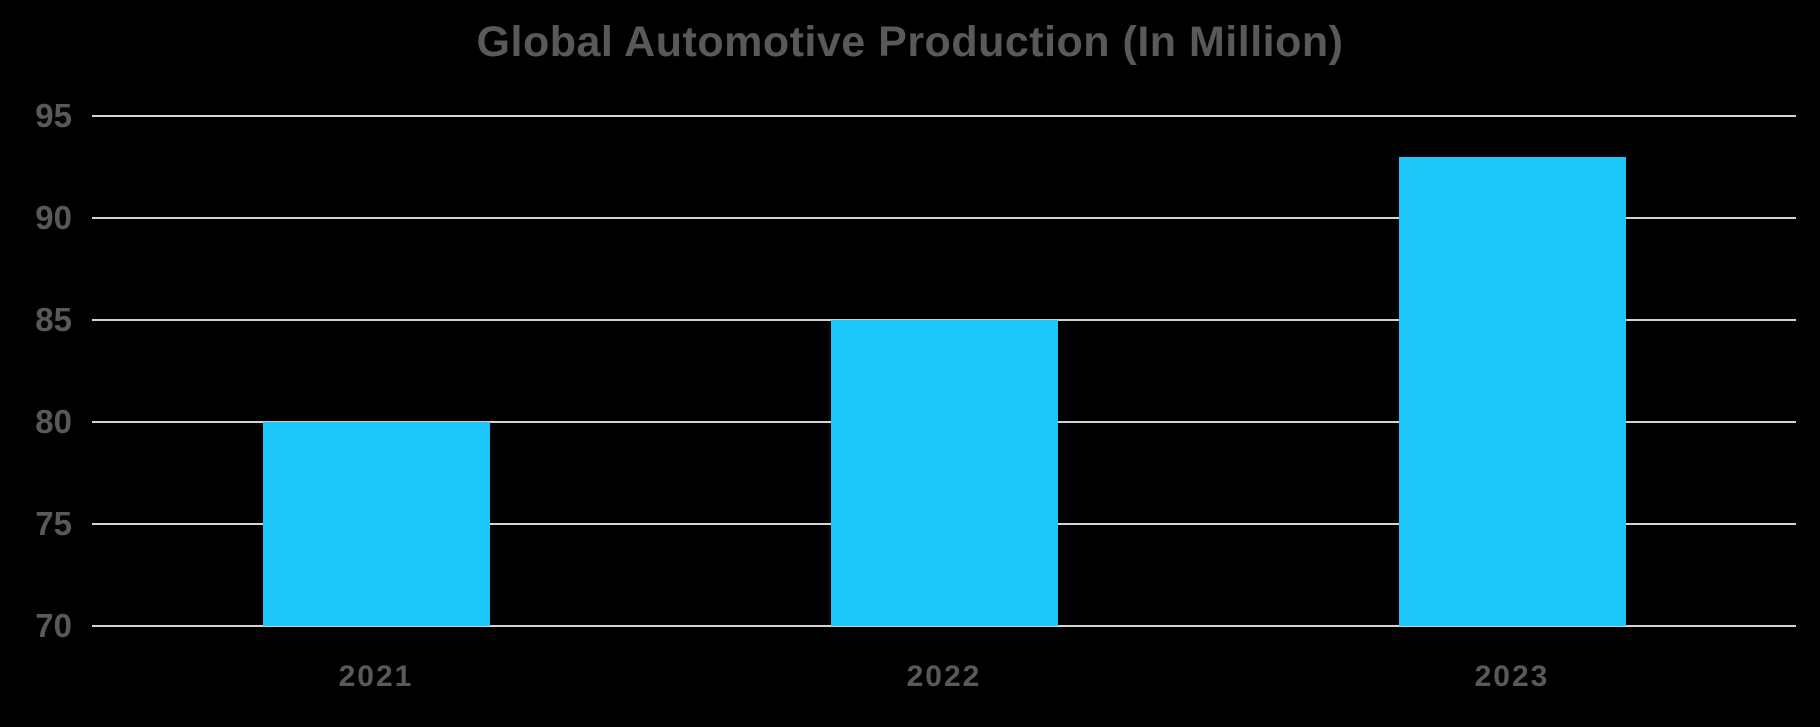 Image resolution: width=1820 pixels, height=727 pixels. What do you see at coordinates (1512, 676) in the screenshot?
I see `x-axis-tick-label-2023: 2023` at bounding box center [1512, 676].